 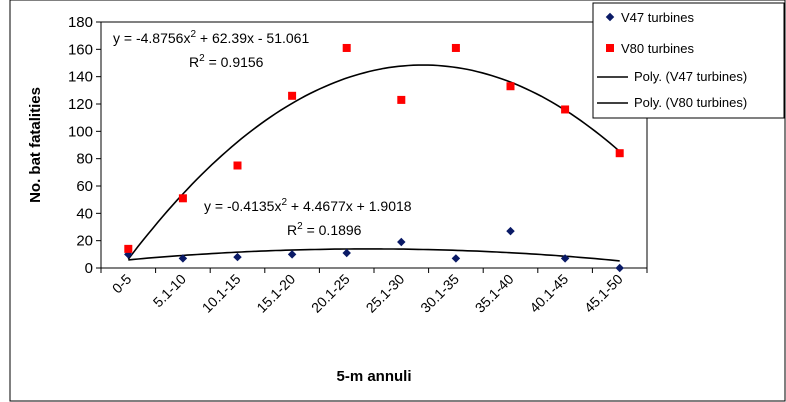 What do you see at coordinates (690, 102) in the screenshot?
I see `legend-label-v80-trend: Poly. (V80 turbines)` at bounding box center [690, 102].